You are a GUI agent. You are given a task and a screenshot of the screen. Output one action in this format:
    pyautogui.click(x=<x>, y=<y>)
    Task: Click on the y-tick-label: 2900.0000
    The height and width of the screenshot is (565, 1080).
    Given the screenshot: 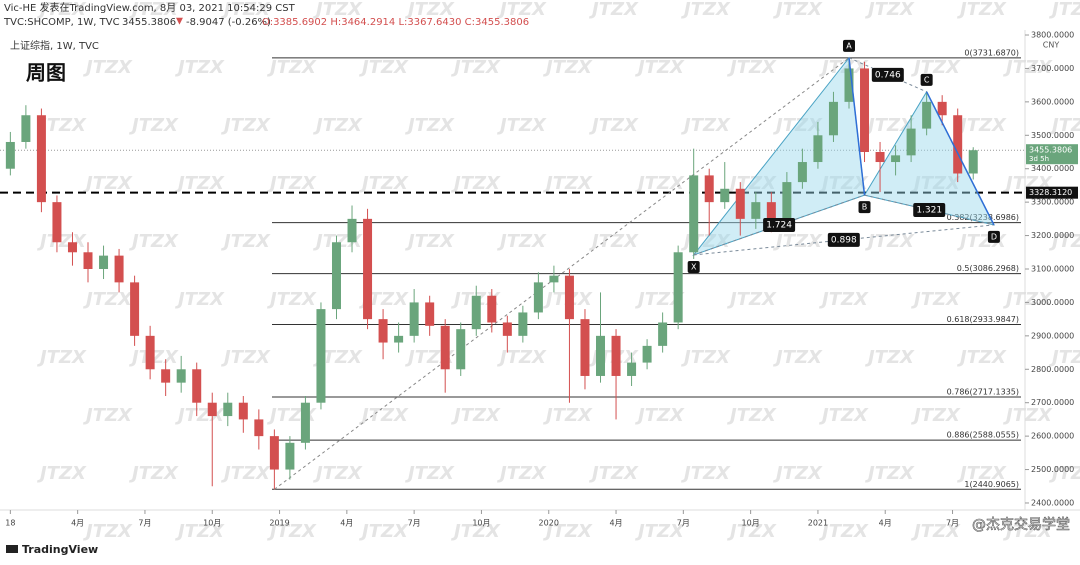 What is the action you would take?
    pyautogui.click(x=1052, y=335)
    